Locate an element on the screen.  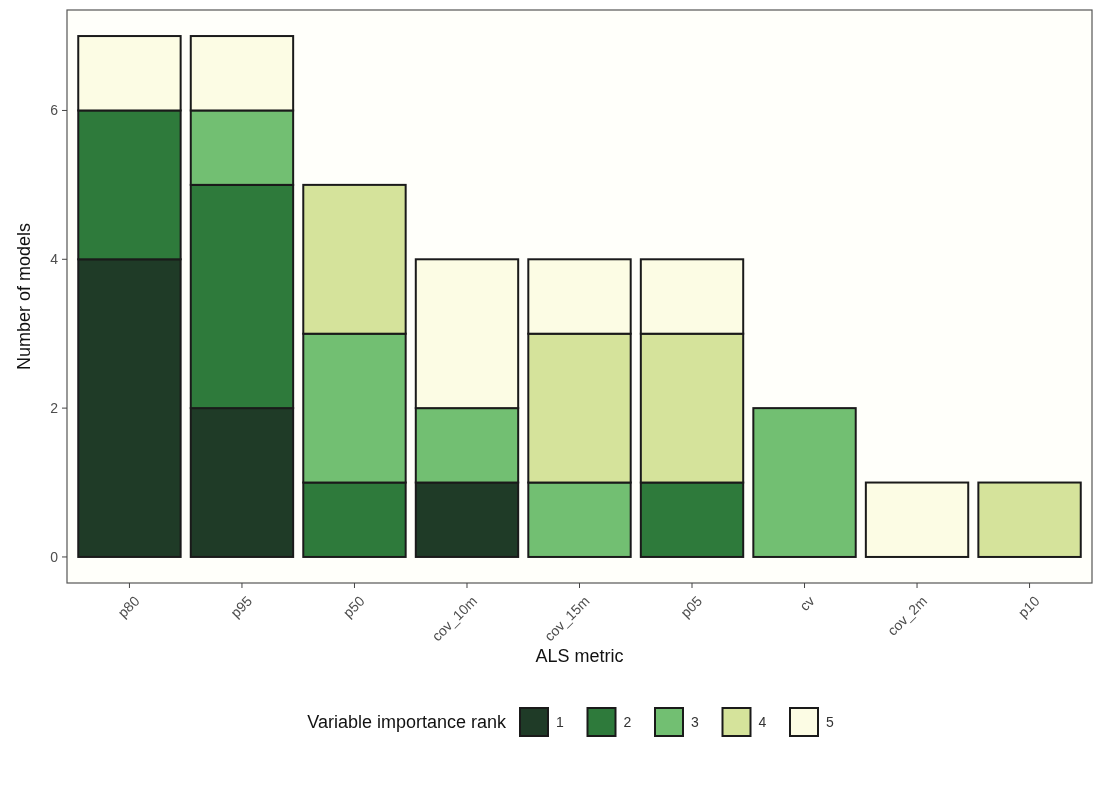
legend-label: 4 is located at coordinates (762, 721).